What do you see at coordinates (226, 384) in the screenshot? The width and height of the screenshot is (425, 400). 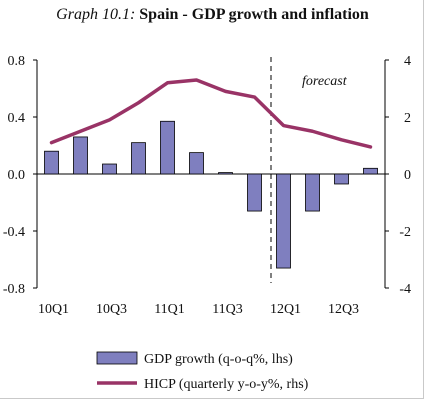 I see `legend-label-hicp: HICP (quarterly y-o-y%, rhs)` at bounding box center [226, 384].